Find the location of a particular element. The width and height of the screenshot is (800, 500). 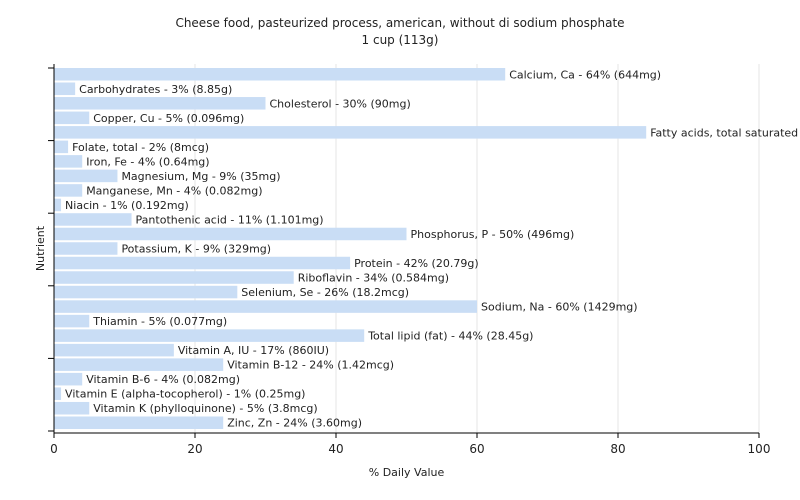

x-tick-label: 20 is located at coordinates (194, 449).